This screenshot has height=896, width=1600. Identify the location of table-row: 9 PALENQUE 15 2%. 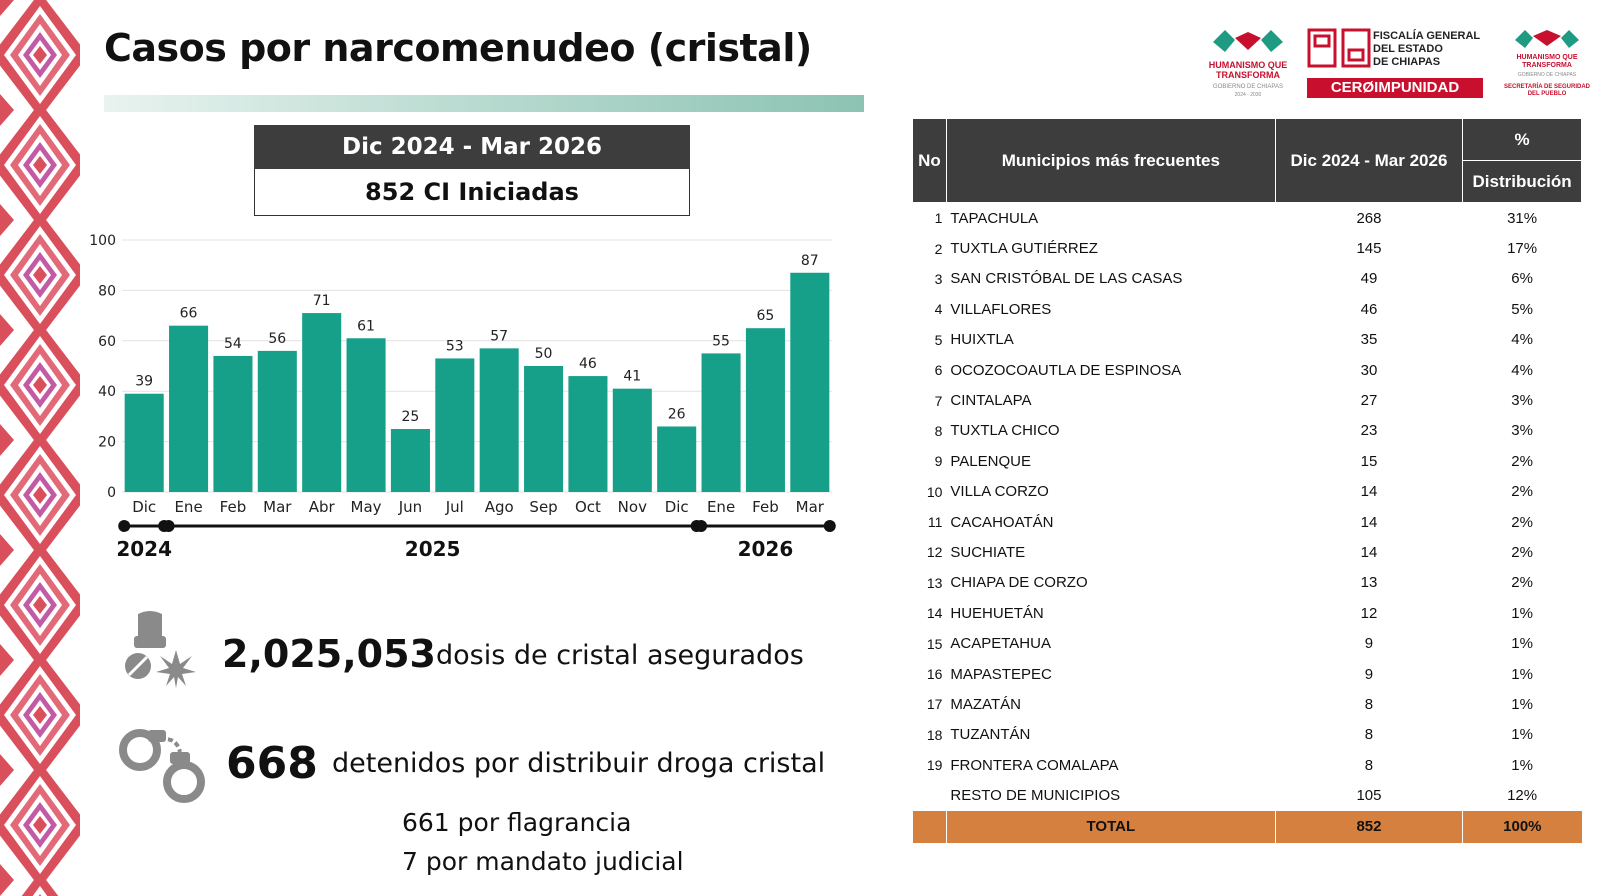
(1247, 461).